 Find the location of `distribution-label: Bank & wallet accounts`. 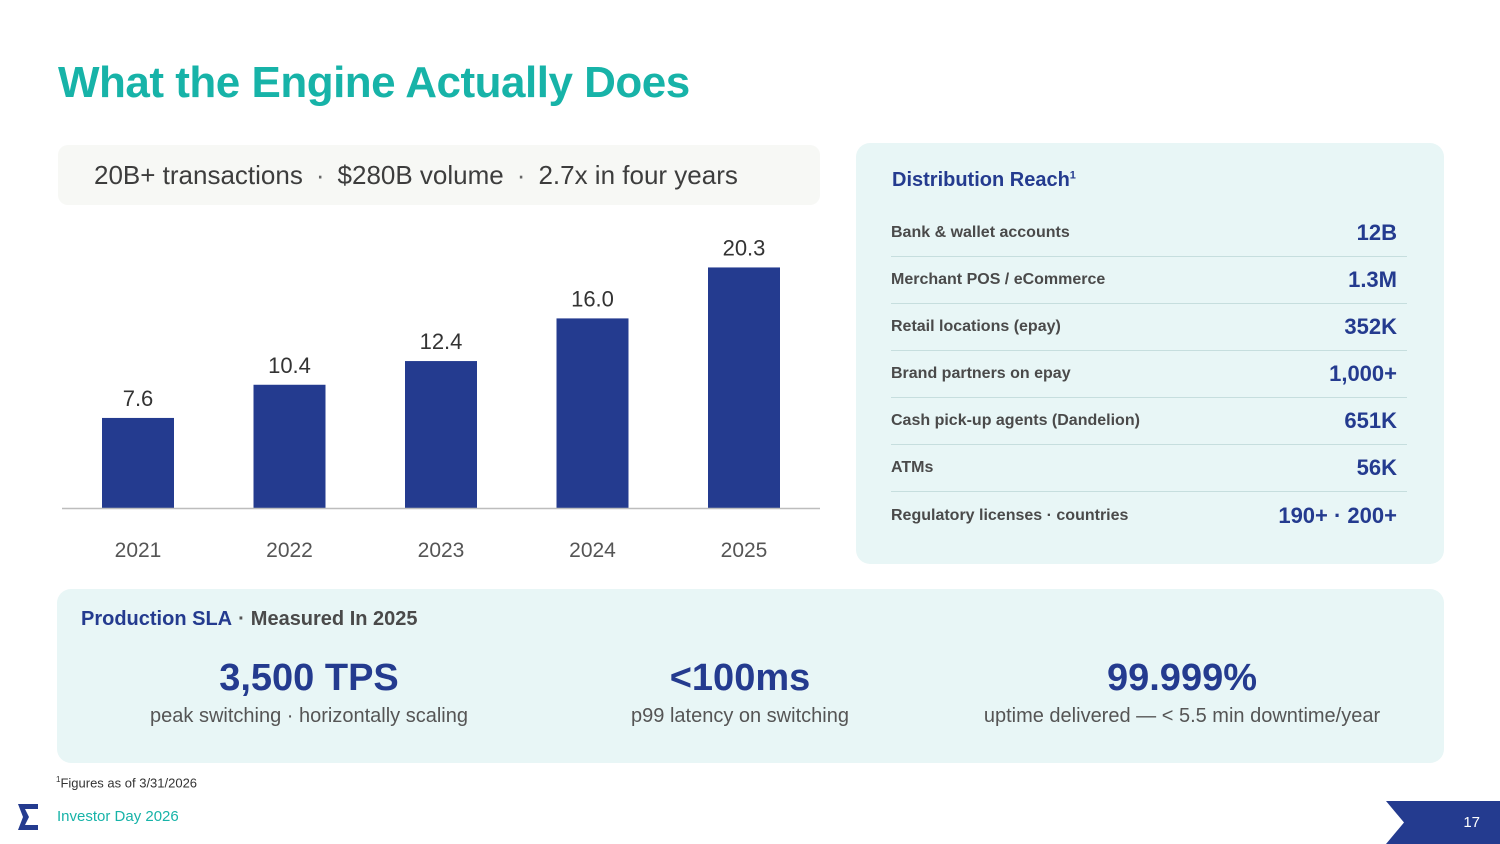

distribution-label: Bank & wallet accounts is located at coordinates (980, 232).